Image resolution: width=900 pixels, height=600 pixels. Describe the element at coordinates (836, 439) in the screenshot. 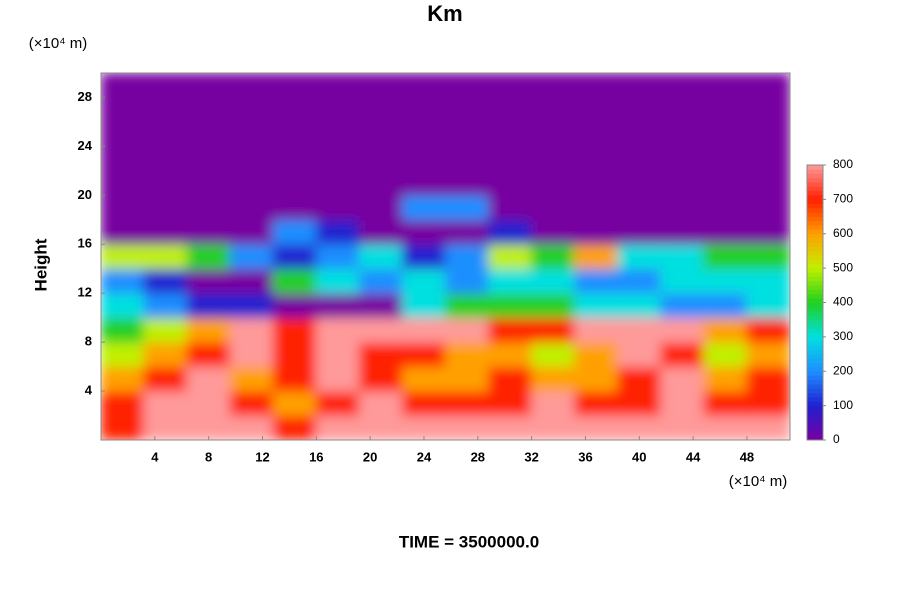

I see `colorbar-tick-label: 0` at that location.